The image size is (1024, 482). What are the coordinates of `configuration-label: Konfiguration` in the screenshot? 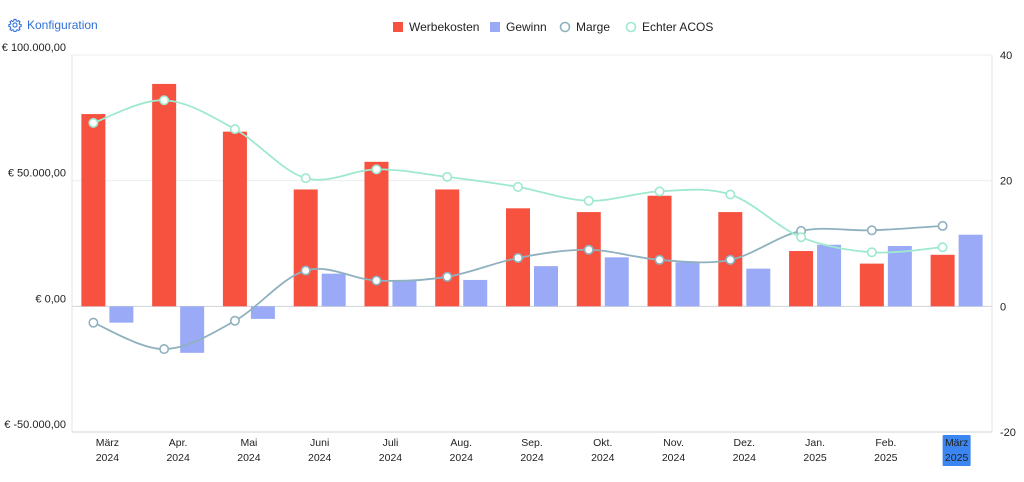 It's located at (62, 25).